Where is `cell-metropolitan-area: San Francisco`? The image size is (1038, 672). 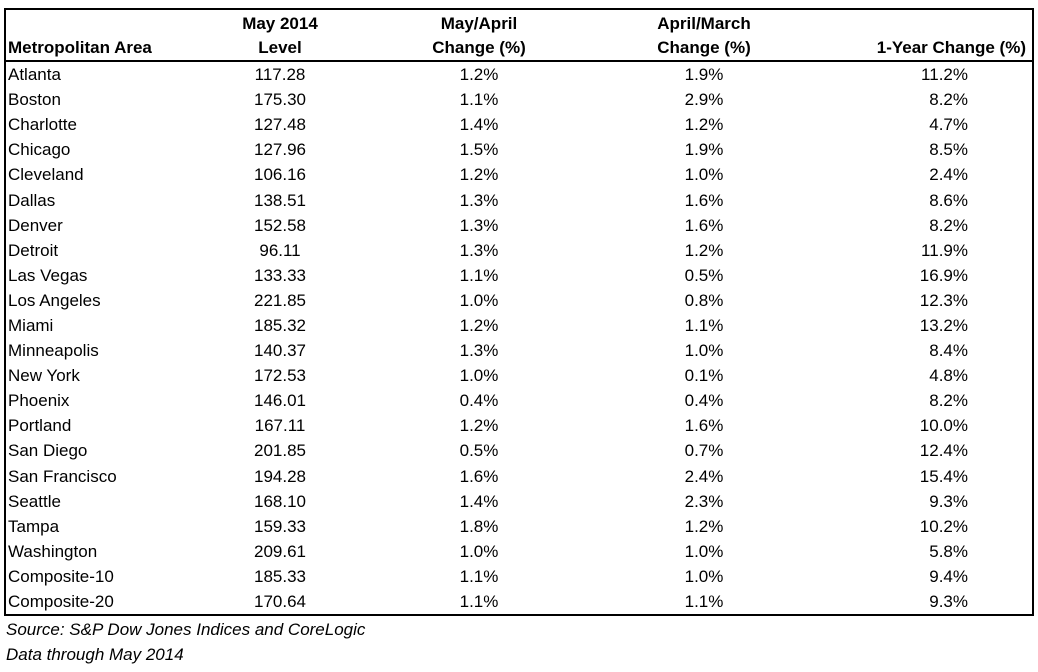 cell-metropolitan-area: San Francisco is located at coordinates (62, 476).